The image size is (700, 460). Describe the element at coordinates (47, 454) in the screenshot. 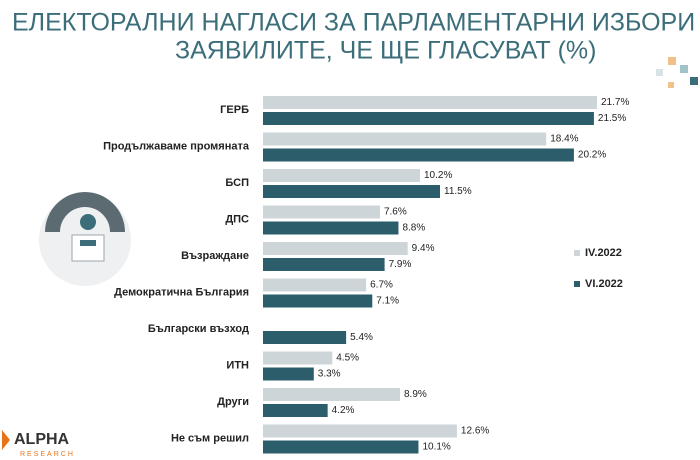

I see `logo-sub: RESEARCH` at that location.